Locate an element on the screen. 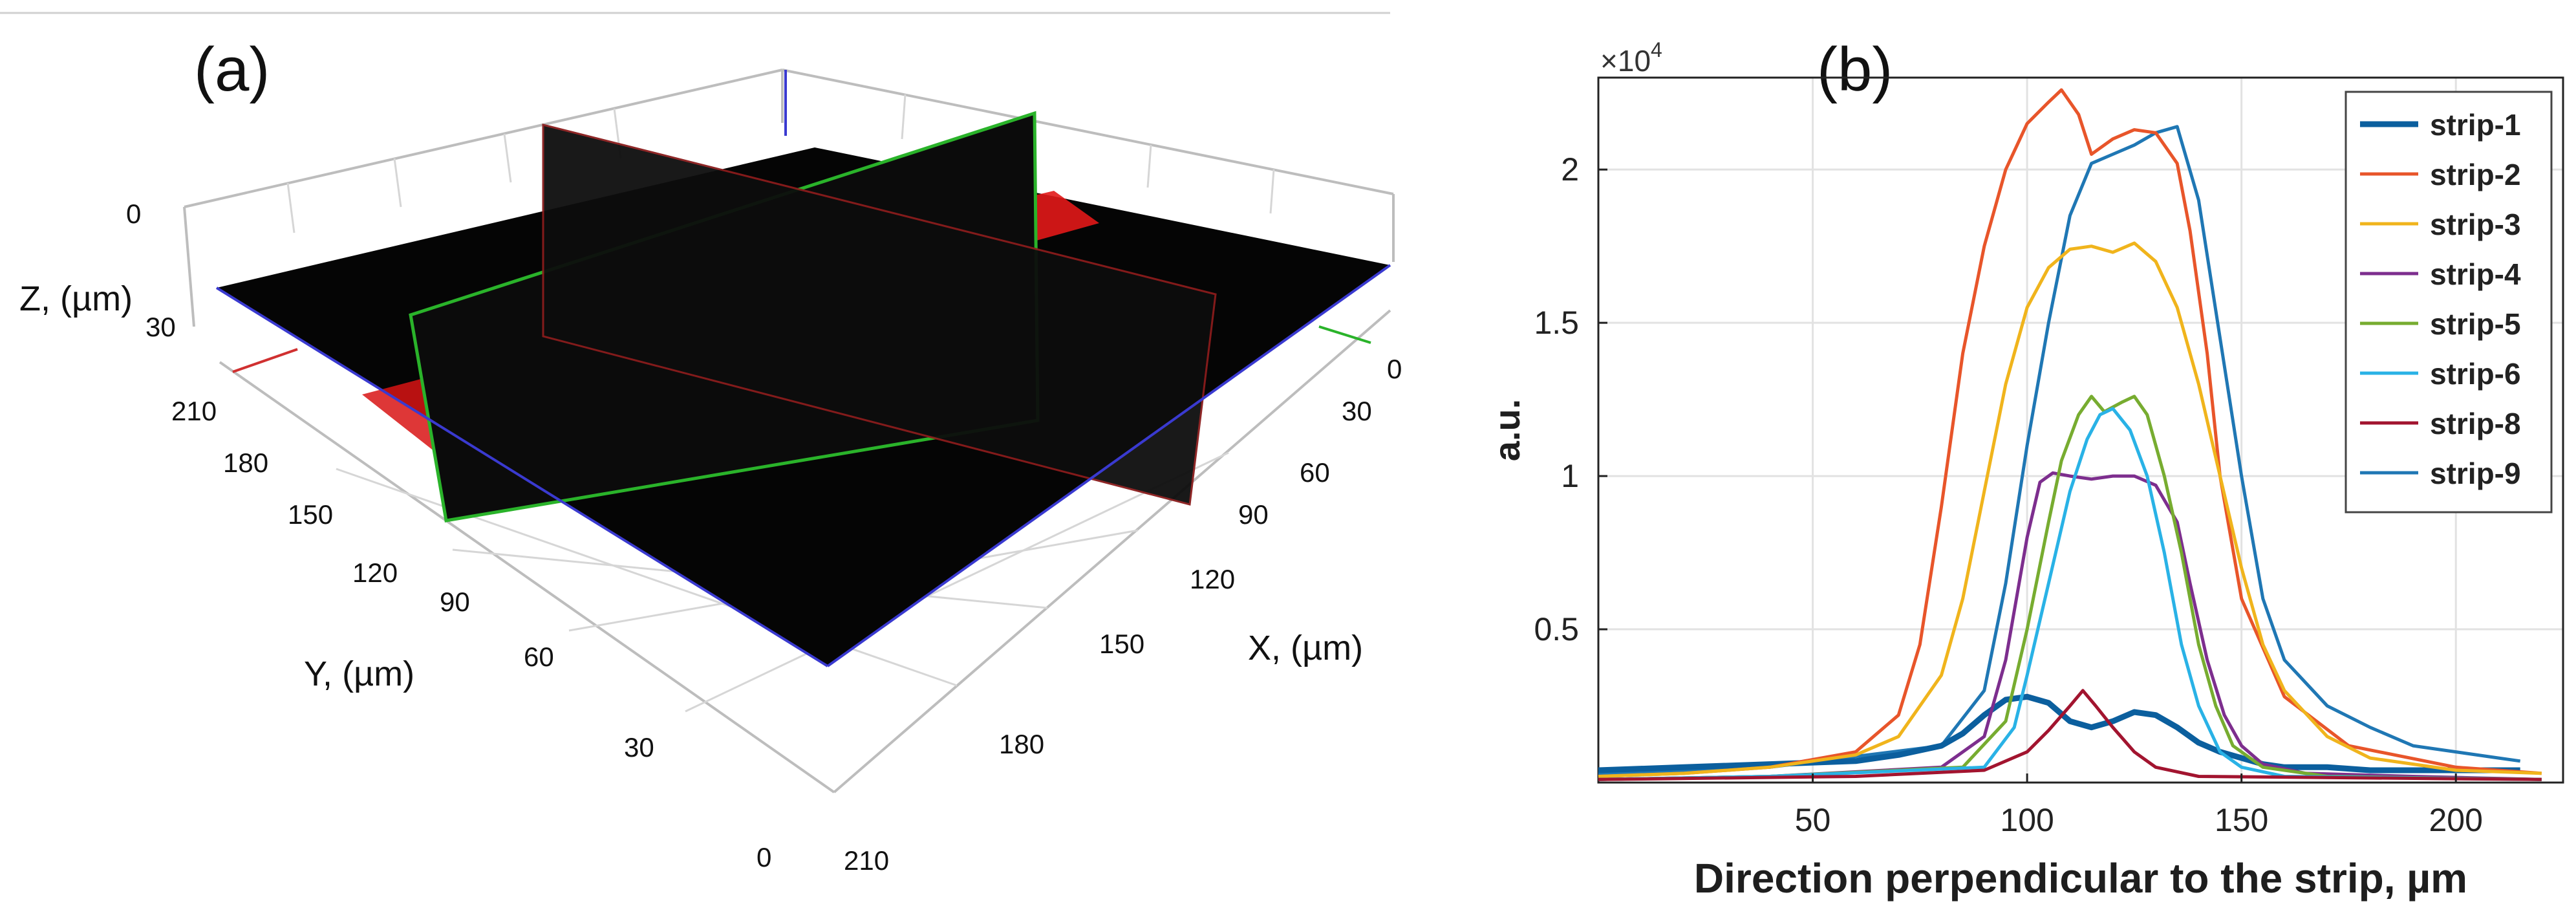 This screenshot has height=919, width=2576. y-tick-label: 90 is located at coordinates (455, 602).